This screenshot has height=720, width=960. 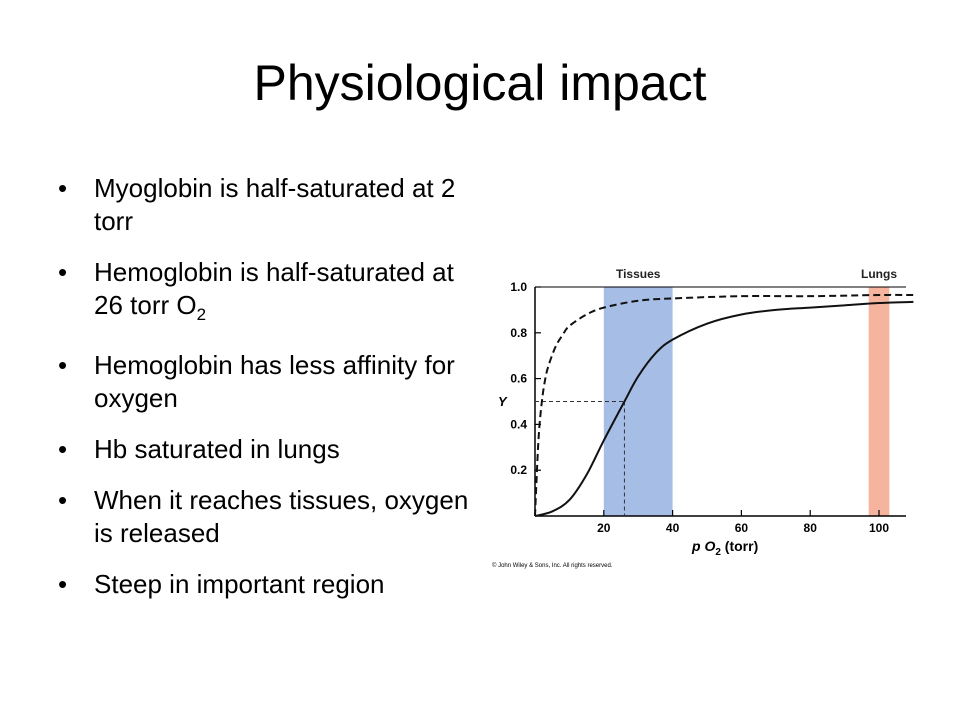 I want to click on y-tick-label: 0.2, so click(x=518, y=470).